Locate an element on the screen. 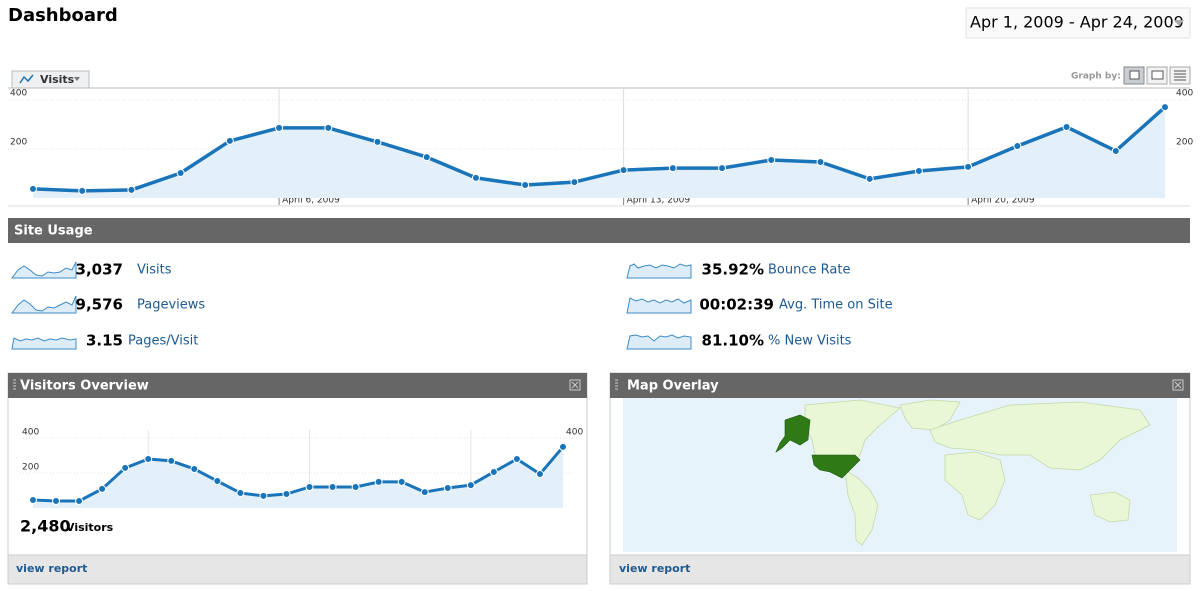 This screenshot has height=601, width=1200. south-america is located at coordinates (861, 507).